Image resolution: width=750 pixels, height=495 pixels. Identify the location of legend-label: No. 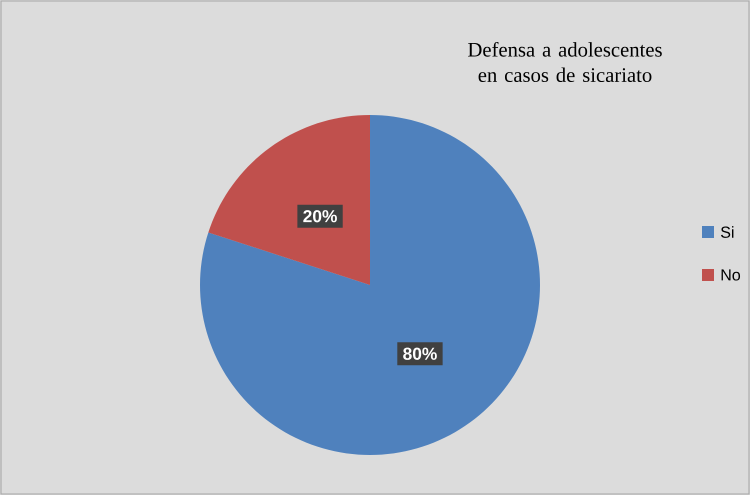
(731, 275).